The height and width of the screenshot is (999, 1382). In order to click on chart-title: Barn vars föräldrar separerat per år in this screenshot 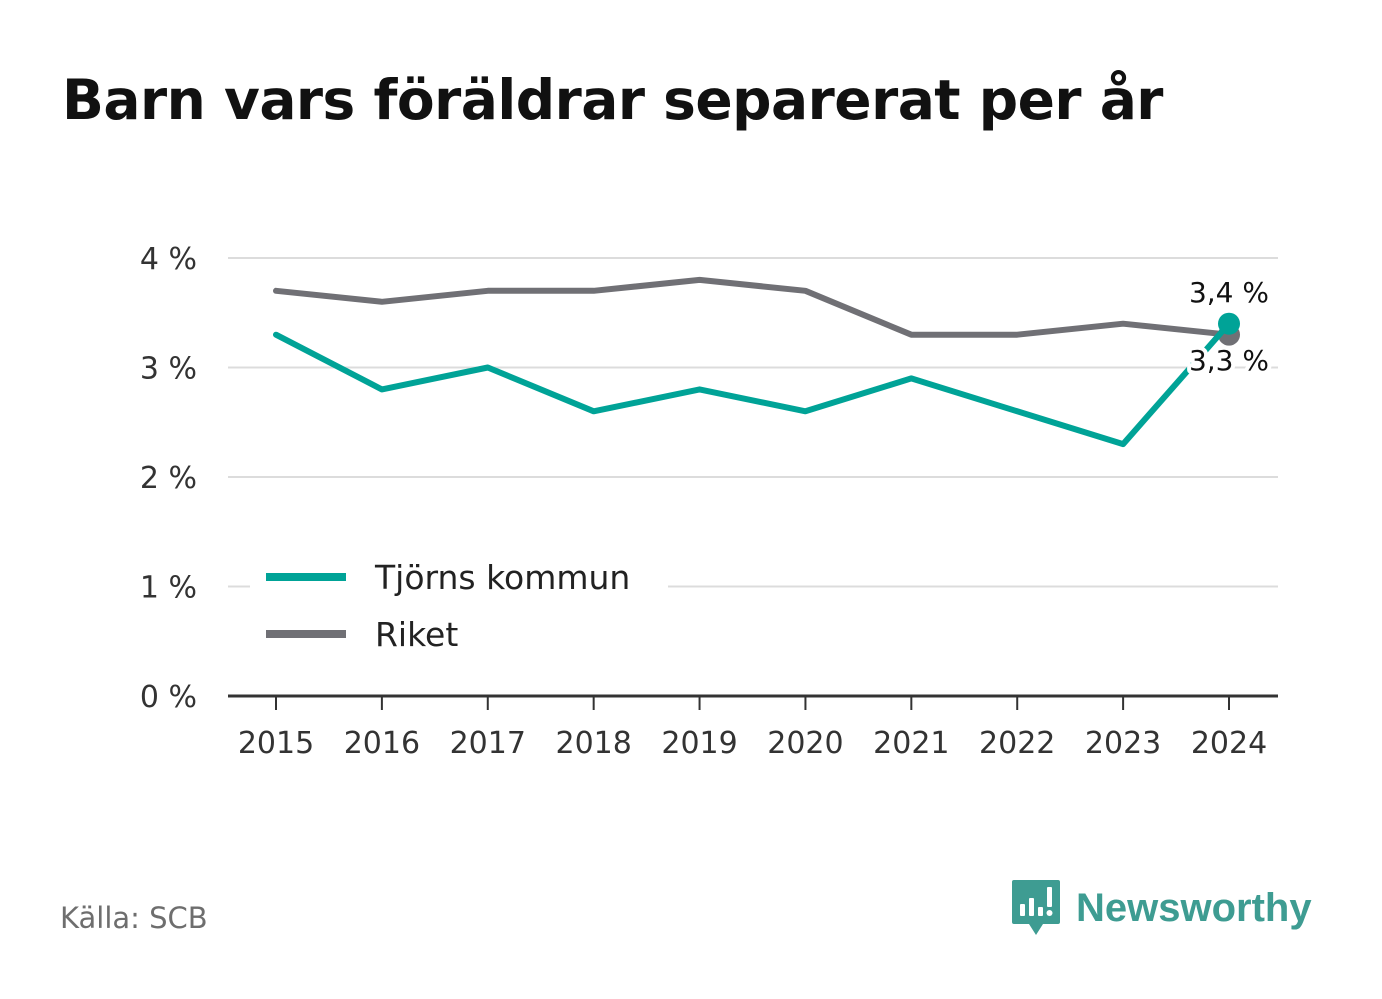, I will do `click(612, 100)`.